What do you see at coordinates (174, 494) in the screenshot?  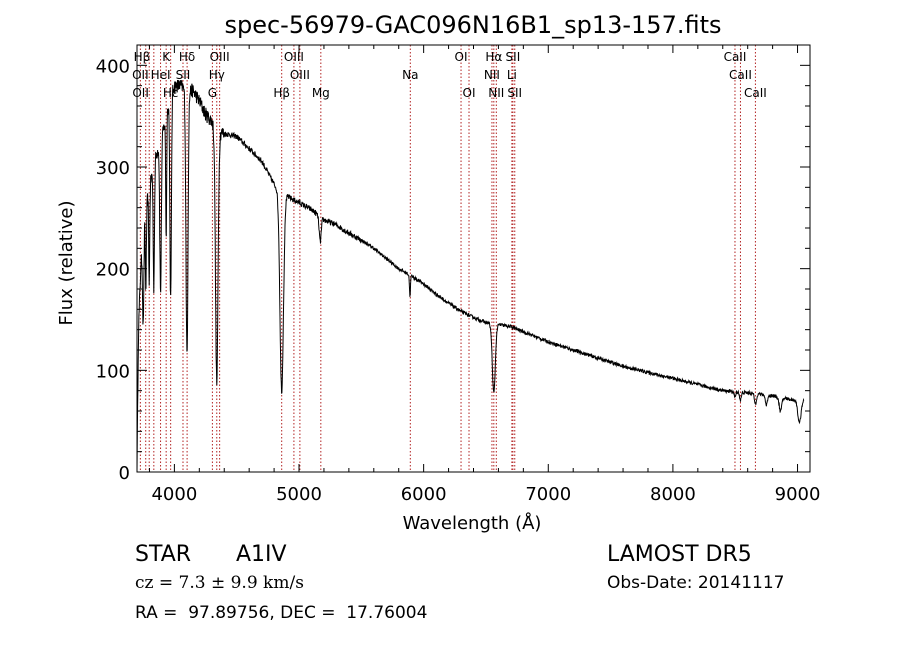 I see `x-tick-label-0: 4000` at bounding box center [174, 494].